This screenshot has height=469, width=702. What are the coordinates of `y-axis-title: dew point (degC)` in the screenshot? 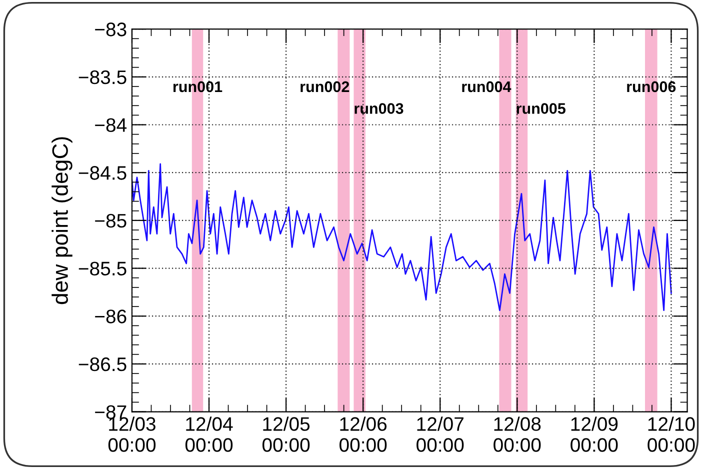 It's located at (62, 220).